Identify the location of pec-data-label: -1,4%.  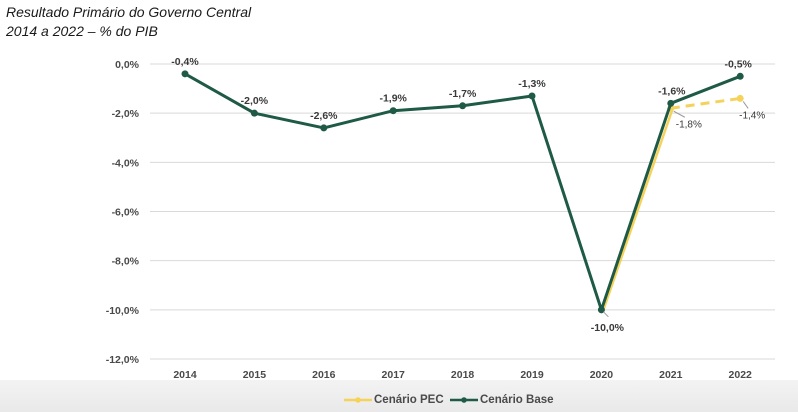
(752, 115).